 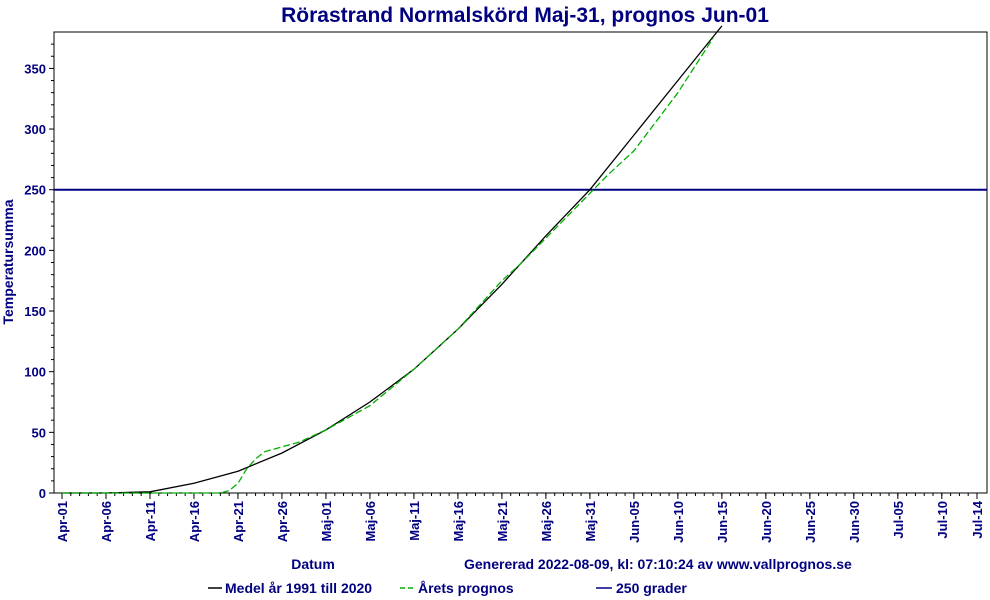 I want to click on legend-label-medel: Medel år 1991 till 2020, so click(x=298, y=588).